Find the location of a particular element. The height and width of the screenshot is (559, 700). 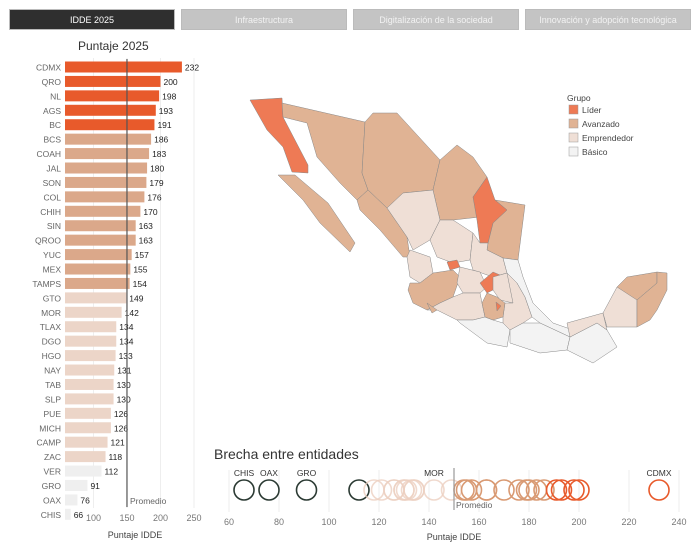

bar-category-label: SLP is located at coordinates (53, 399).